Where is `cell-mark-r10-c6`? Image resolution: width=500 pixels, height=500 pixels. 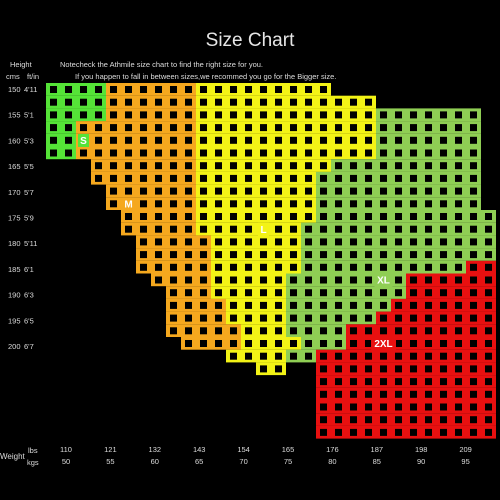 cell-mark-r10-c6 is located at coordinates (143, 216).